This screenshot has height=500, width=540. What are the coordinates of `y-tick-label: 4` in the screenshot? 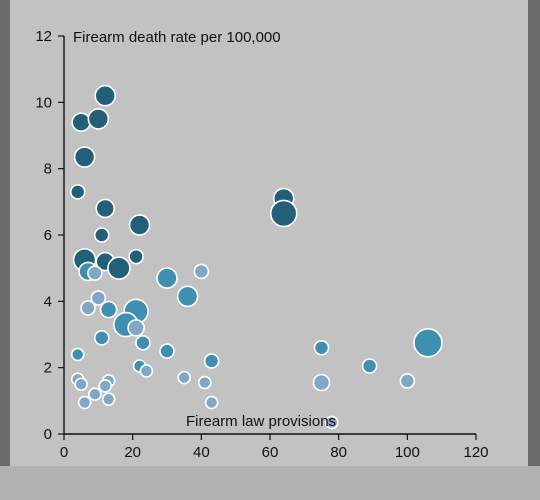 It's located at (48, 301).